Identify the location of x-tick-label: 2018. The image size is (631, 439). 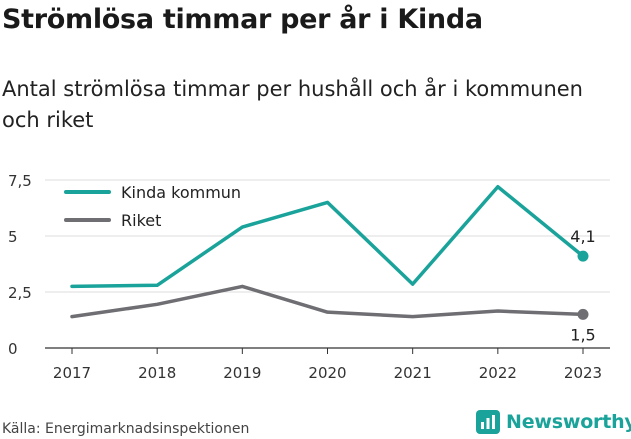
(157, 373).